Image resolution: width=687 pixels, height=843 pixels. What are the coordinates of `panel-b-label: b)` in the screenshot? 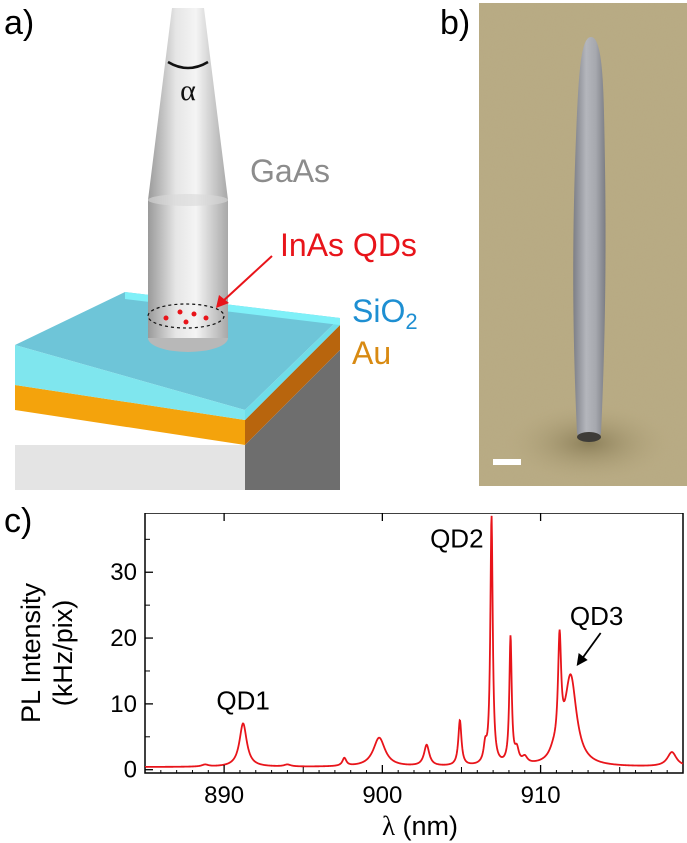 It's located at (455, 23).